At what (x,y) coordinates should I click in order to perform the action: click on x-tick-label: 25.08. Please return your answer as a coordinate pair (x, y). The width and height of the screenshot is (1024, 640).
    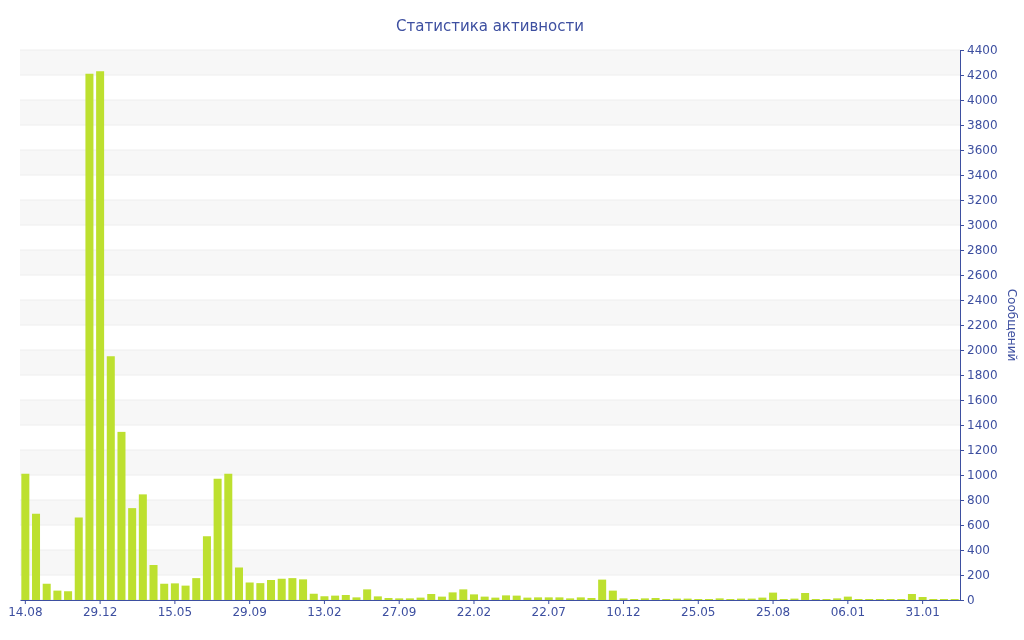
    Looking at the image, I should click on (773, 611).